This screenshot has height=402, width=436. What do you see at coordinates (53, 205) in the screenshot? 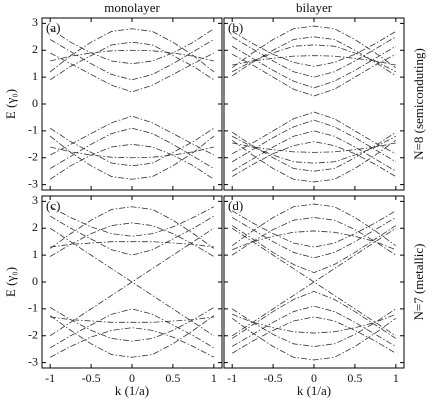
I see `panel-label: (c)` at bounding box center [53, 205].